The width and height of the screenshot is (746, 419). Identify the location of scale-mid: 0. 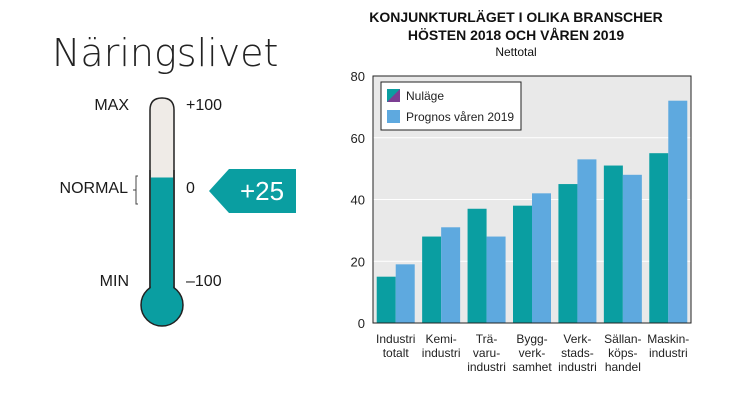
(190, 188).